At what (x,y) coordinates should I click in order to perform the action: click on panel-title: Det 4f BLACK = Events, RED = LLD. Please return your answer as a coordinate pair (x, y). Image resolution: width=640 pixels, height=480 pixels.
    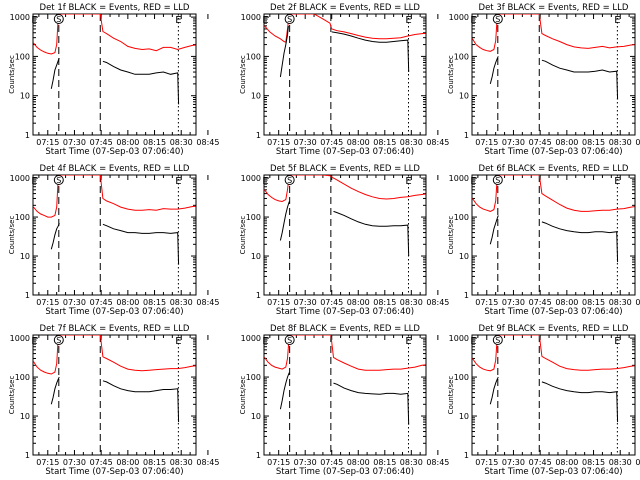
    Looking at the image, I should click on (115, 169).